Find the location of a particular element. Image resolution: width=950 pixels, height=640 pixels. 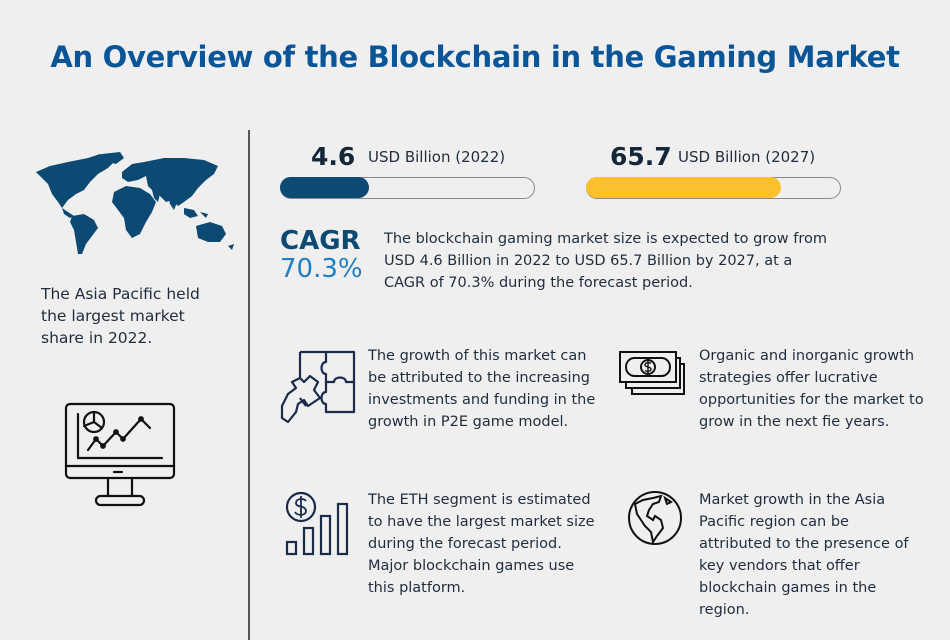

stat-value: 65.7 is located at coordinates (641, 156).